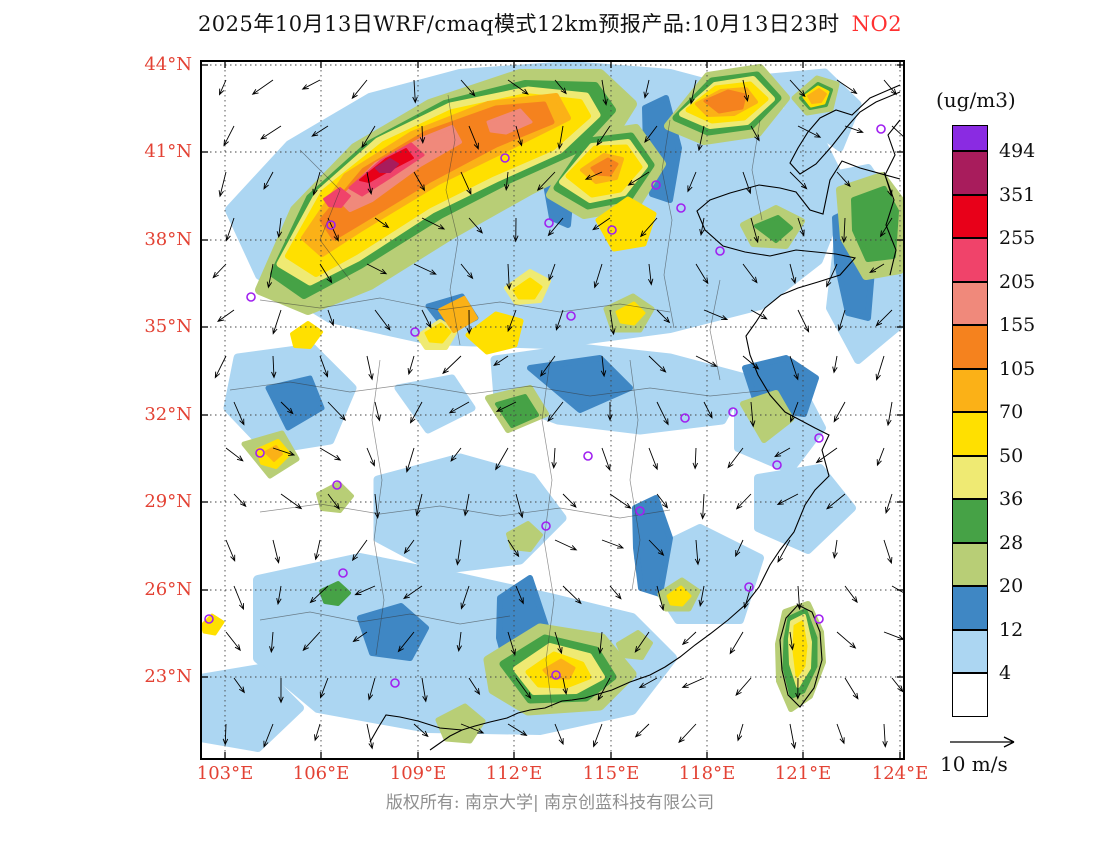 The image size is (1100, 850). I want to click on colorbar-tick-label: 70, so click(1011, 412).